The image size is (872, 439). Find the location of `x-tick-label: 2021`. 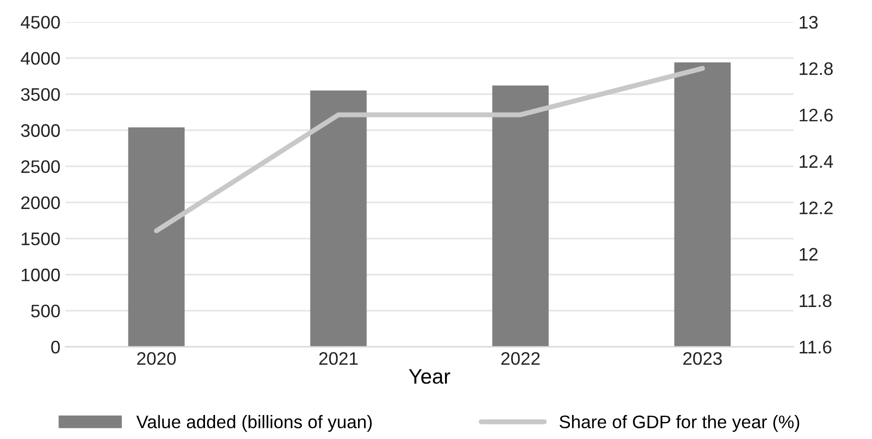

x-tick-label: 2021 is located at coordinates (338, 358).